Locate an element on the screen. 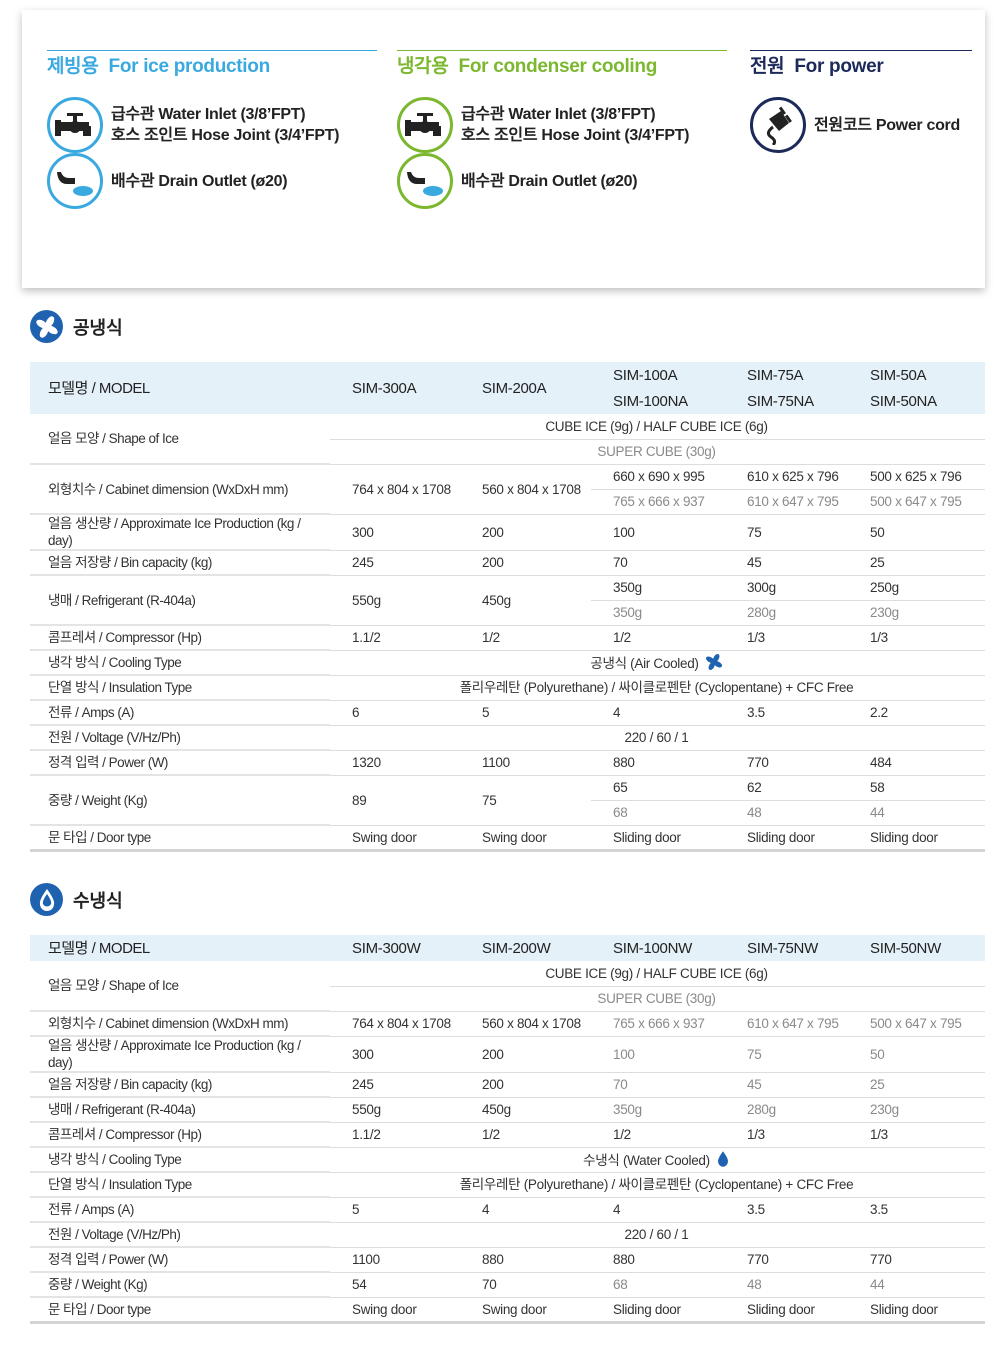 This screenshot has height=1355, width=1000. heading-ko: 제빙용 is located at coordinates (73, 66).